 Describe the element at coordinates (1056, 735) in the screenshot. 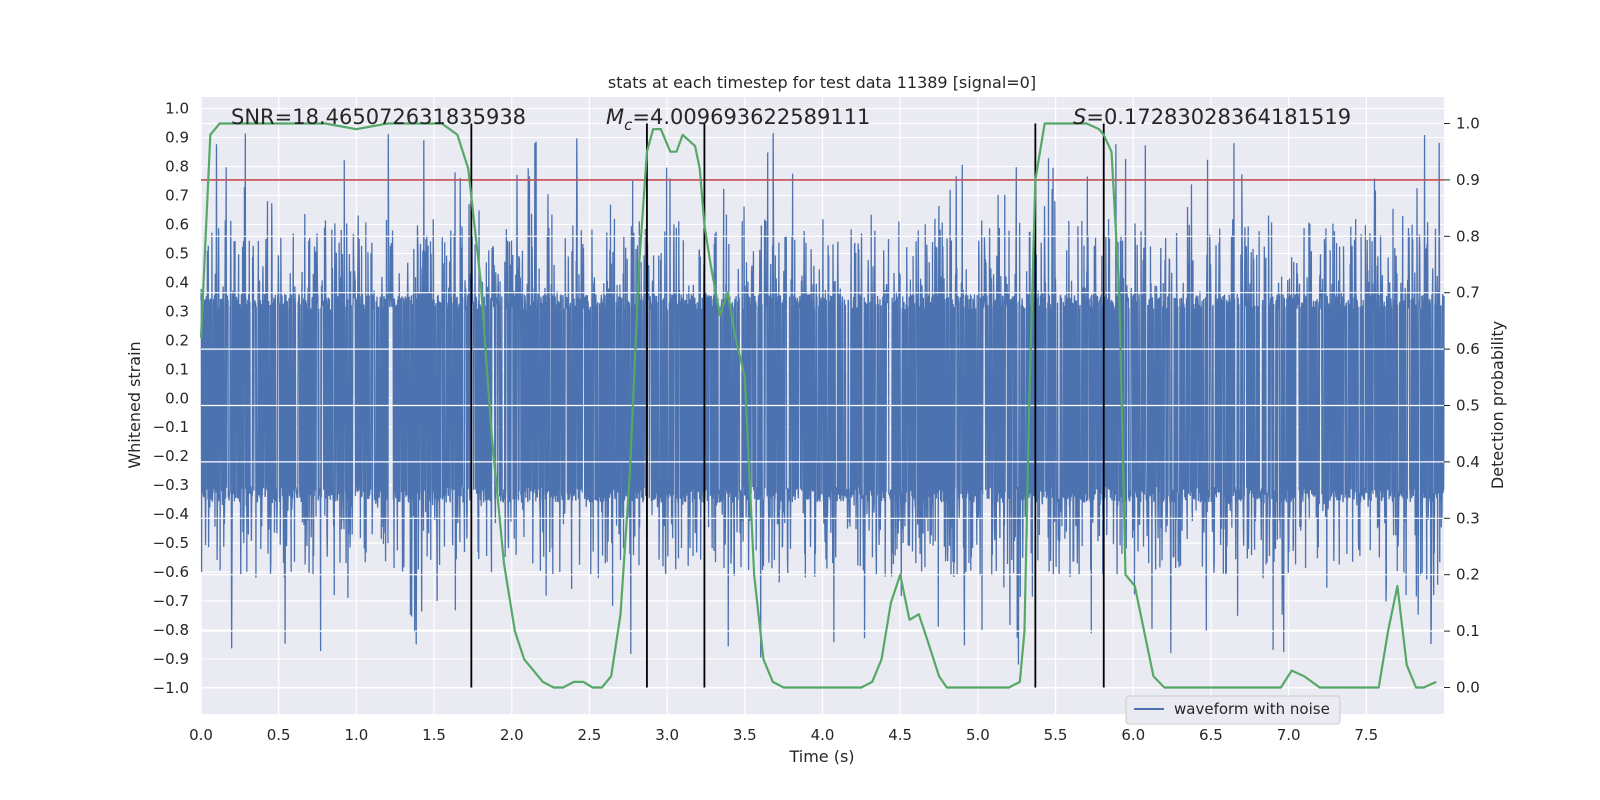

I see `x-tick-label: 5.5` at that location.